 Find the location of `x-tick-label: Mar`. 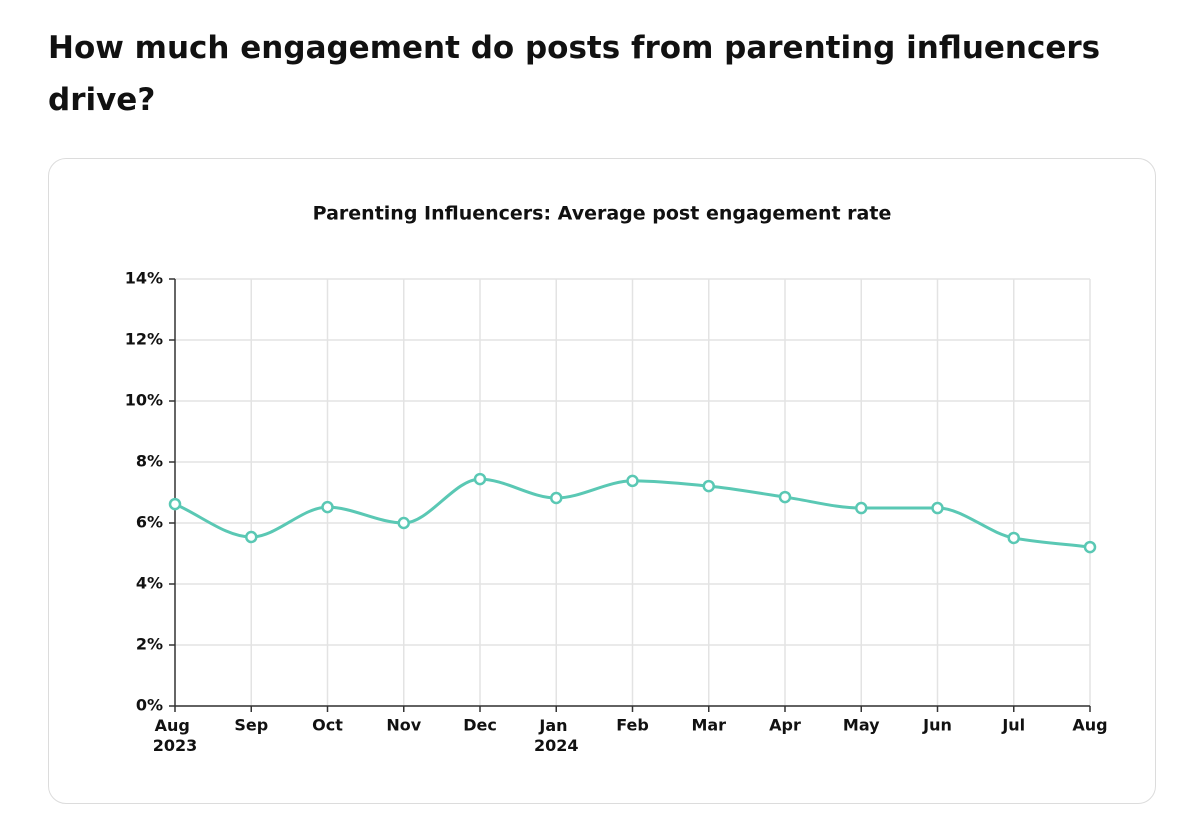

x-tick-label: Mar is located at coordinates (708, 725).